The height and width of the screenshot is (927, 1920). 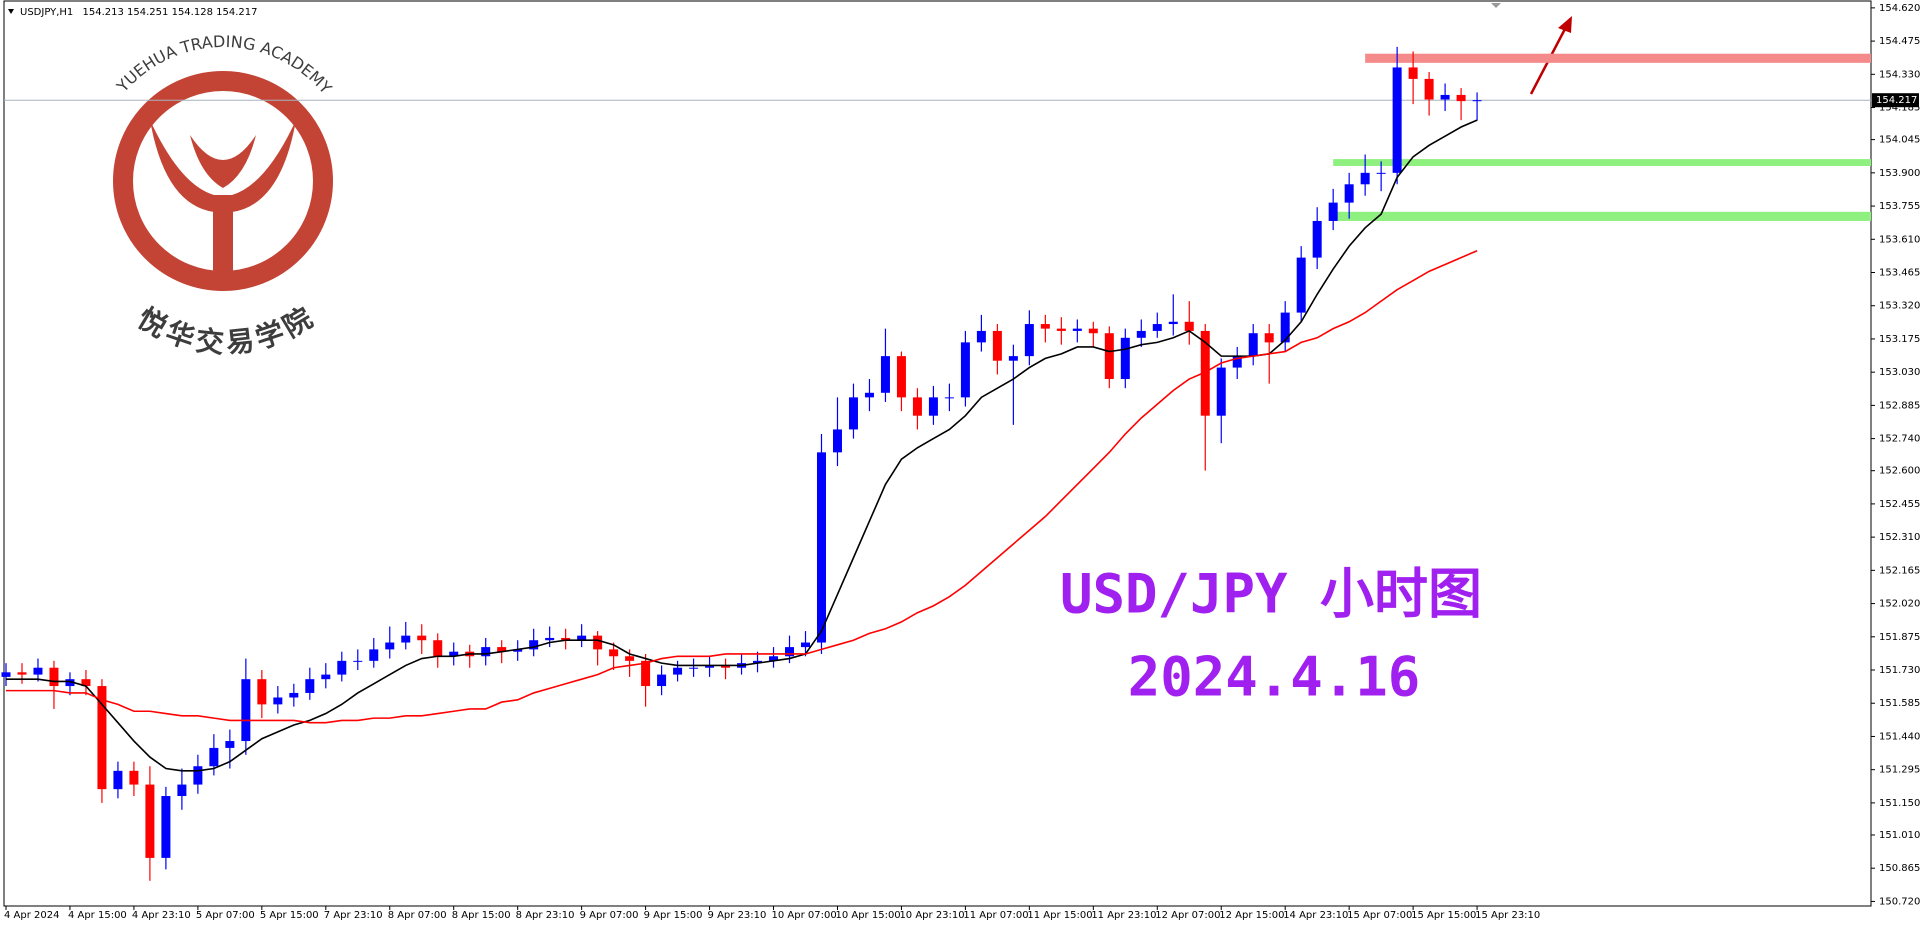 I want to click on x-tick-label: 5 Apr 07:00, so click(x=225, y=915).